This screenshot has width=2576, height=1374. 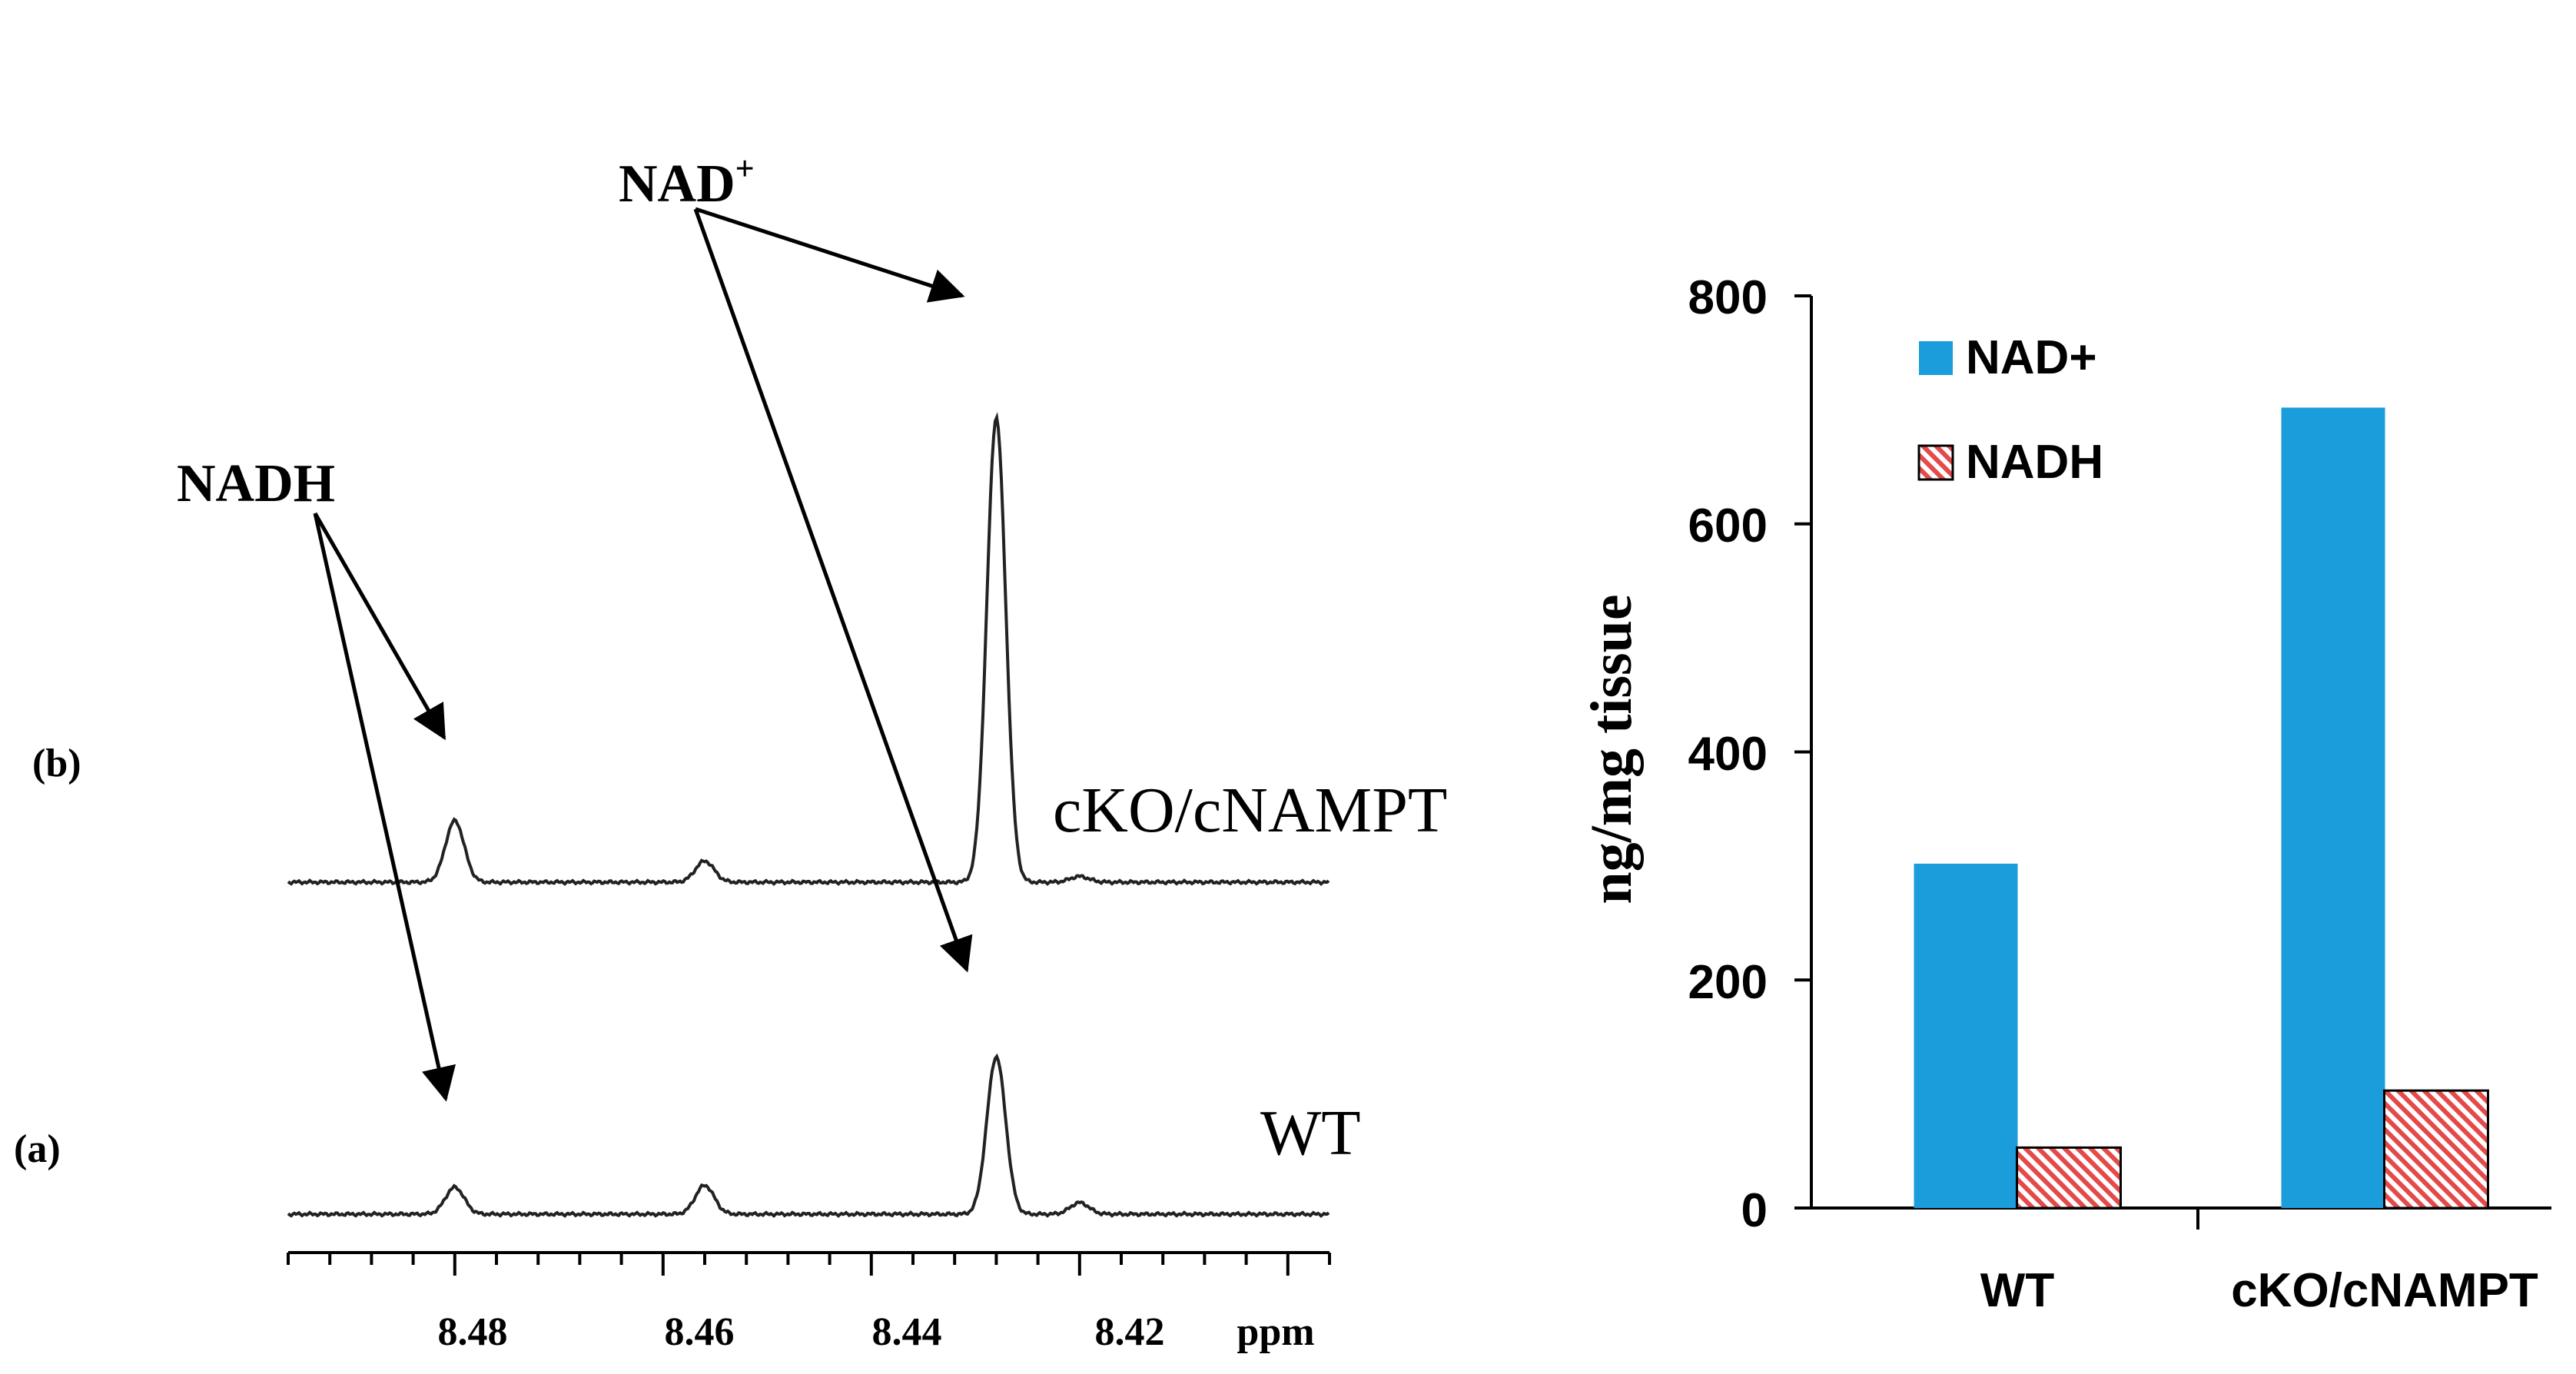 What do you see at coordinates (809, 1264) in the screenshot?
I see `nmr-x-ticks` at bounding box center [809, 1264].